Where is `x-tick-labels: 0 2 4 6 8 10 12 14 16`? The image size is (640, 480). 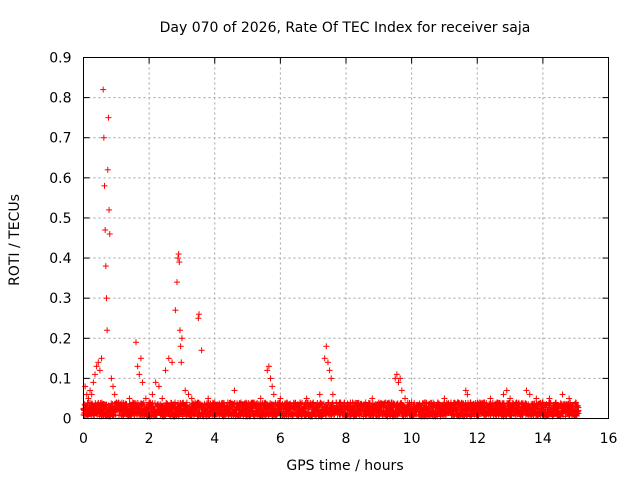 x-tick-labels: 0 2 4 6 8 10 12 14 16 is located at coordinates (348, 439).